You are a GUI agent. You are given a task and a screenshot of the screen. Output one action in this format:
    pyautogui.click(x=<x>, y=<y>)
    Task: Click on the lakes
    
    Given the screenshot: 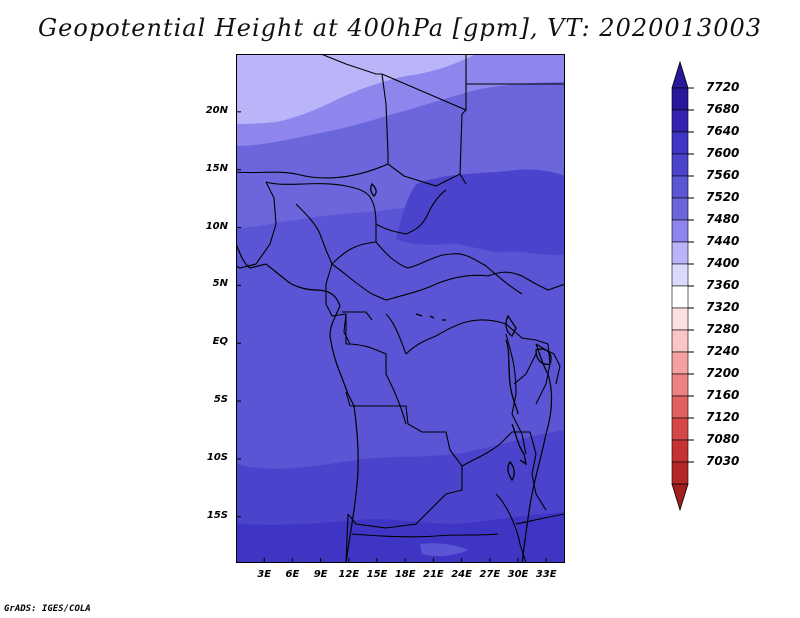 What is the action you would take?
    pyautogui.click(x=461, y=332)
    